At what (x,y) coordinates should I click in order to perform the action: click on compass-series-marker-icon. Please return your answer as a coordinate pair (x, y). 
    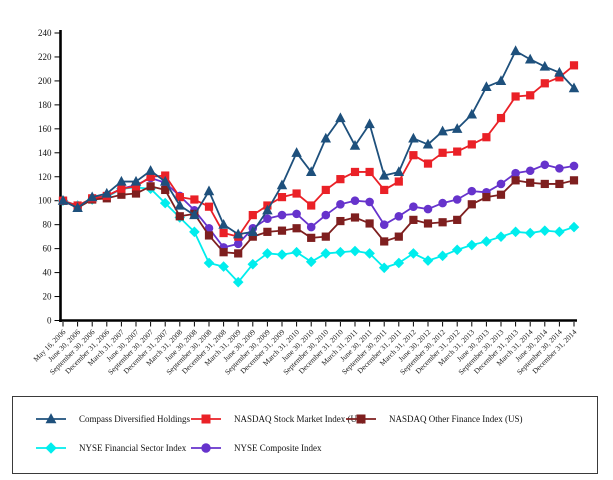
    Looking at the image, I should click on (51, 418).